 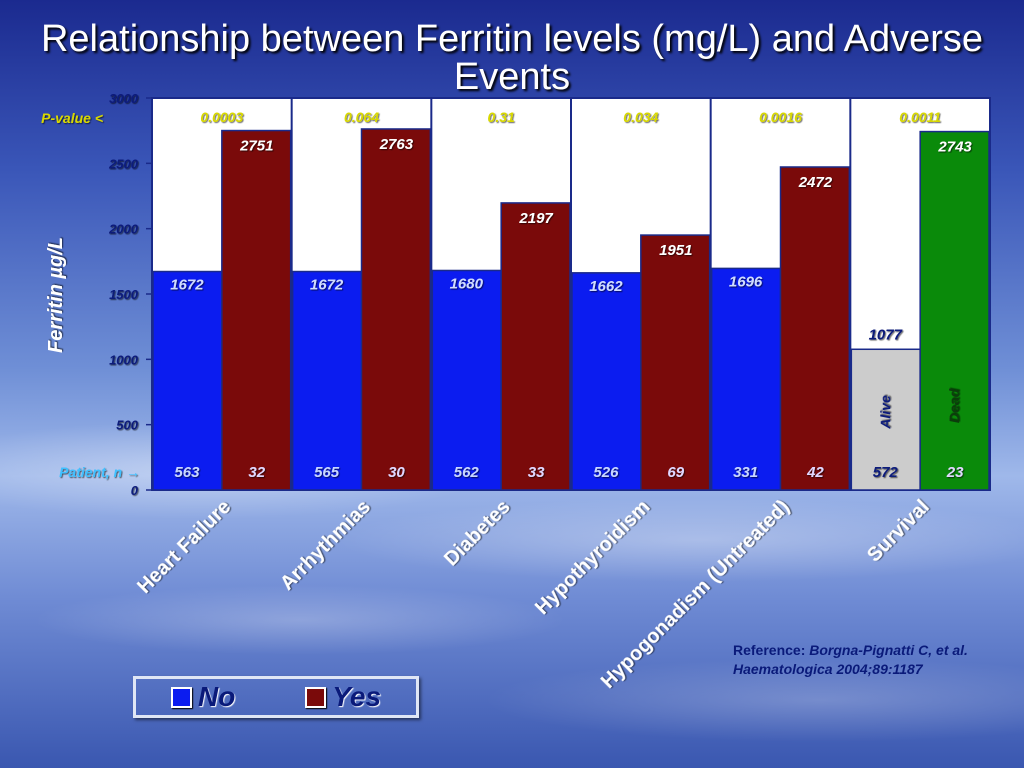 What do you see at coordinates (256, 146) in the screenshot?
I see `value-label-yes: 2751` at bounding box center [256, 146].